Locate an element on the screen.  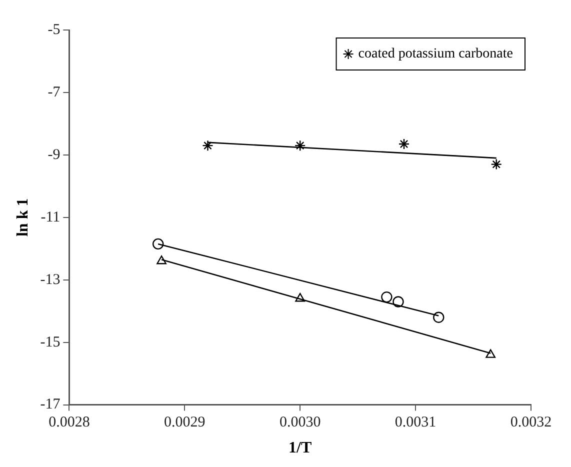
y-tick-label: -5 is located at coordinates (54, 30).